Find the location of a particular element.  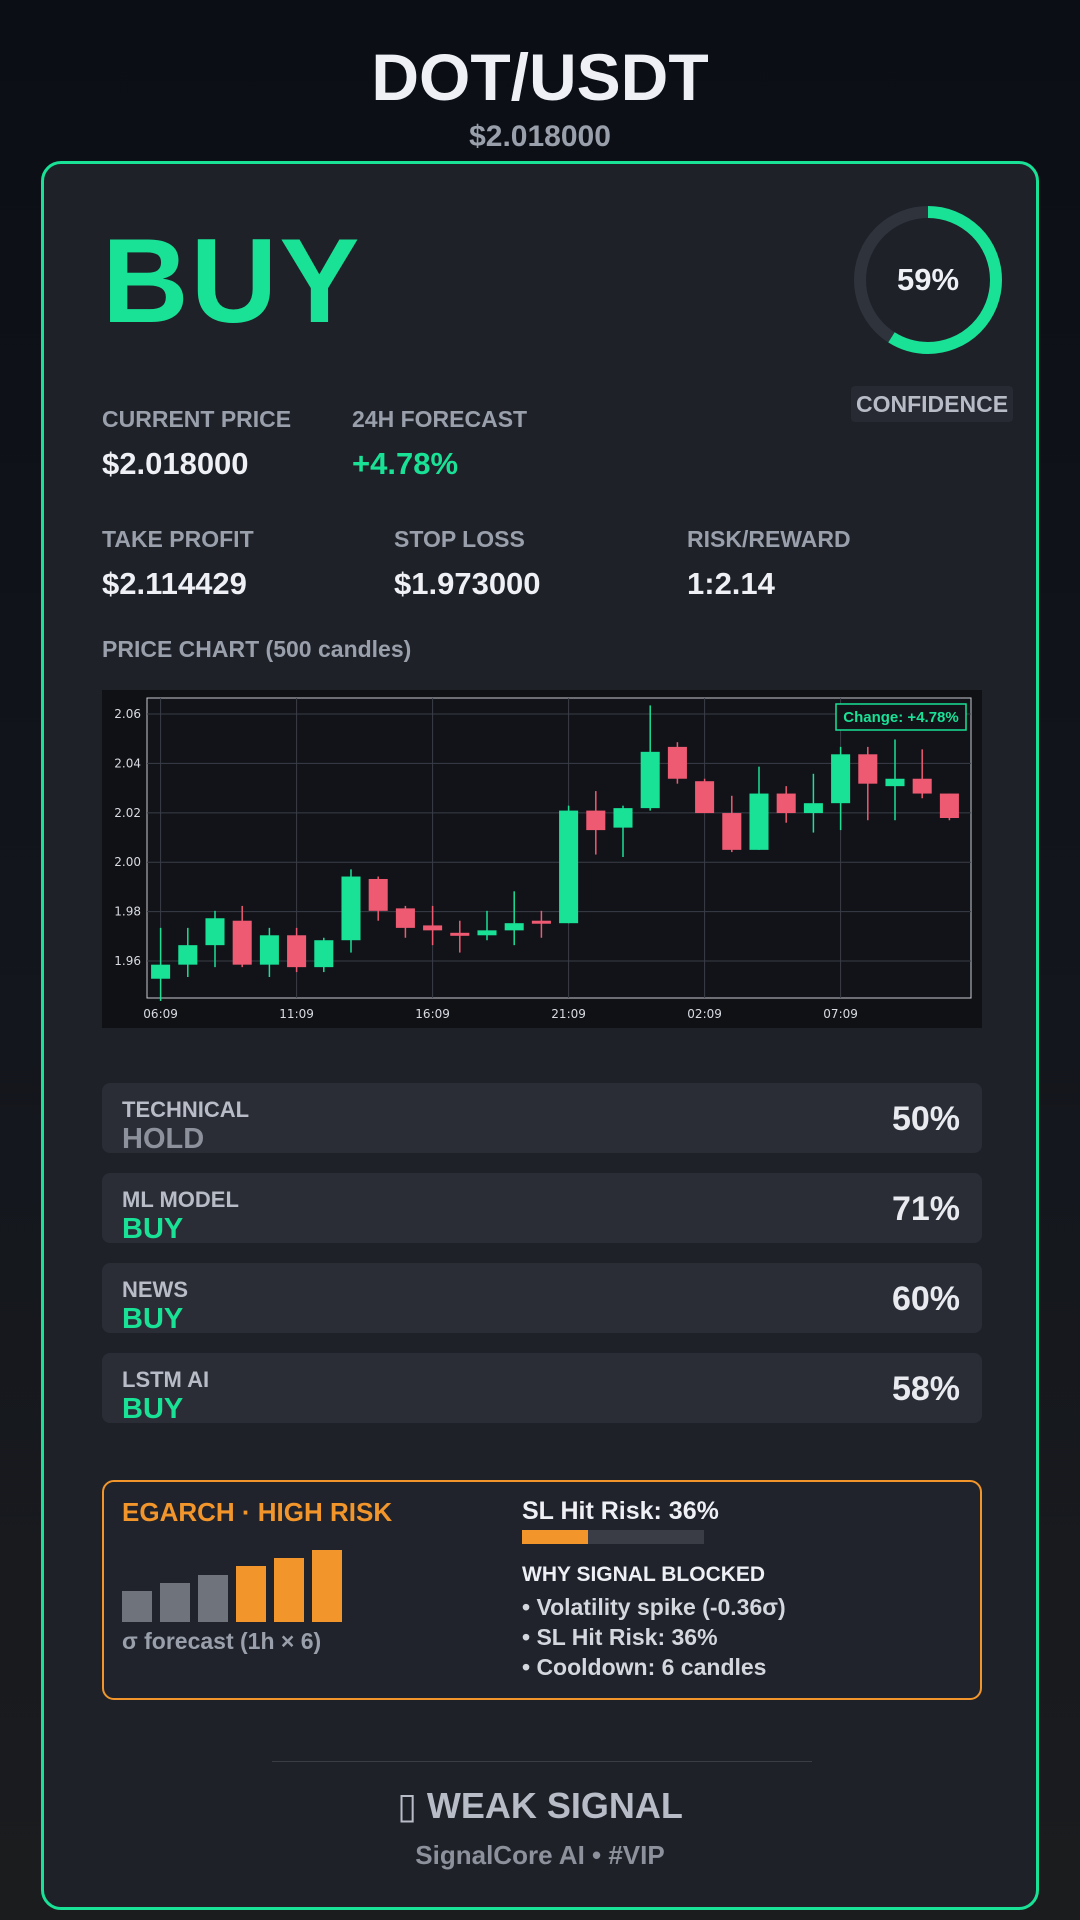

x-tick-label: 16:09 is located at coordinates (432, 1014).